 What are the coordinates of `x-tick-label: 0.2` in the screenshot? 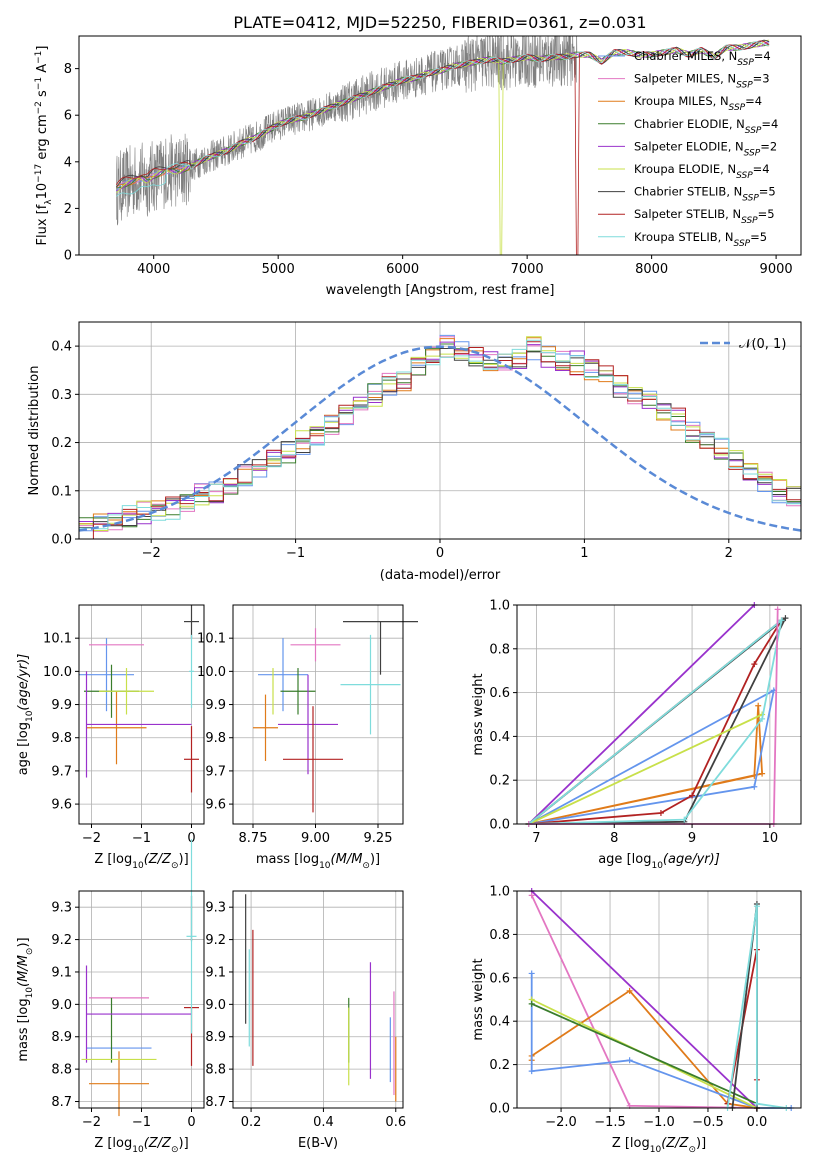 It's located at (251, 1122).